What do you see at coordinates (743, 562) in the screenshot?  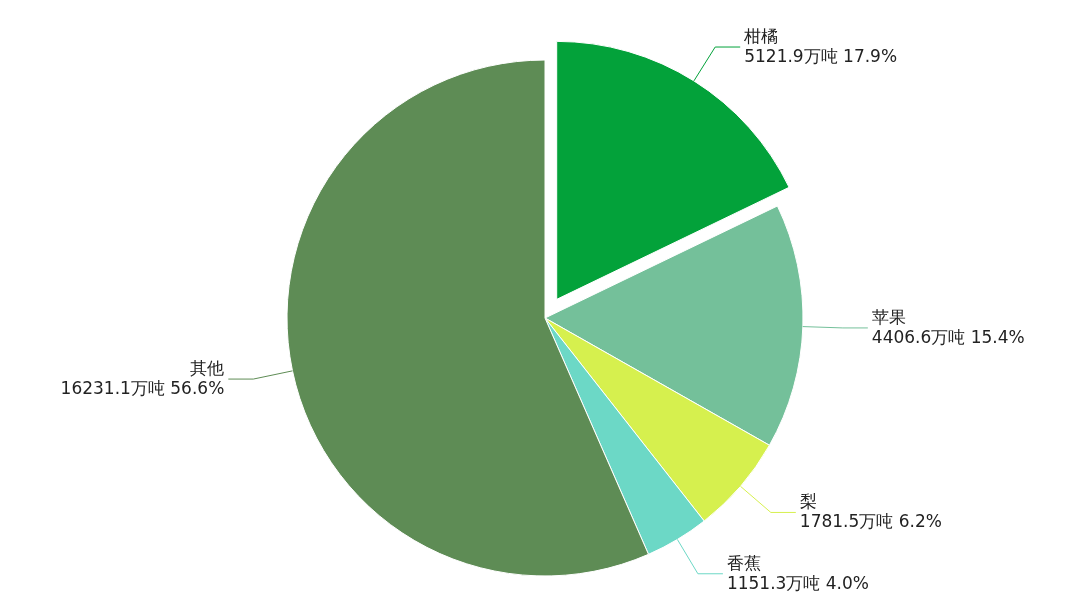 I see `slice-label: 香蕉` at bounding box center [743, 562].